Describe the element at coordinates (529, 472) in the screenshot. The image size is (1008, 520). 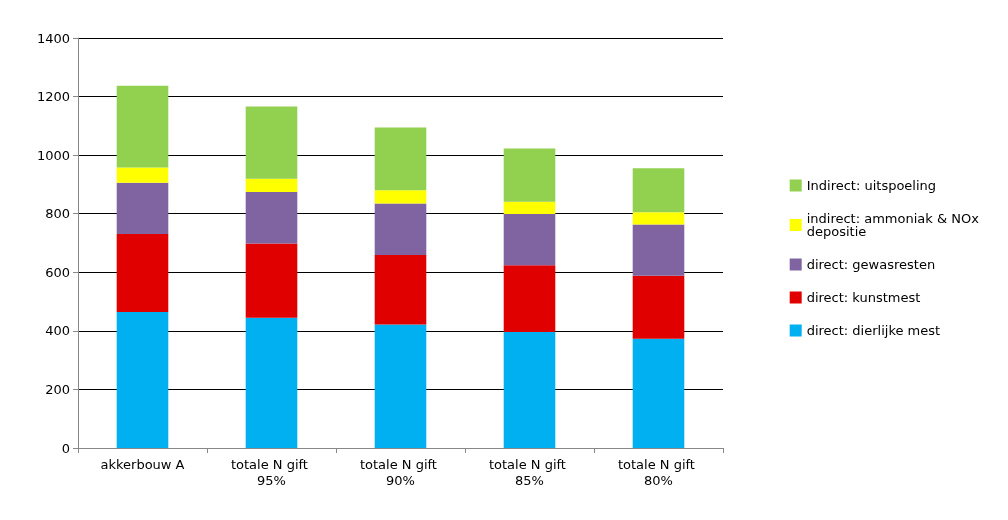
I see `x-tick-label: totale N gift 85%` at that location.